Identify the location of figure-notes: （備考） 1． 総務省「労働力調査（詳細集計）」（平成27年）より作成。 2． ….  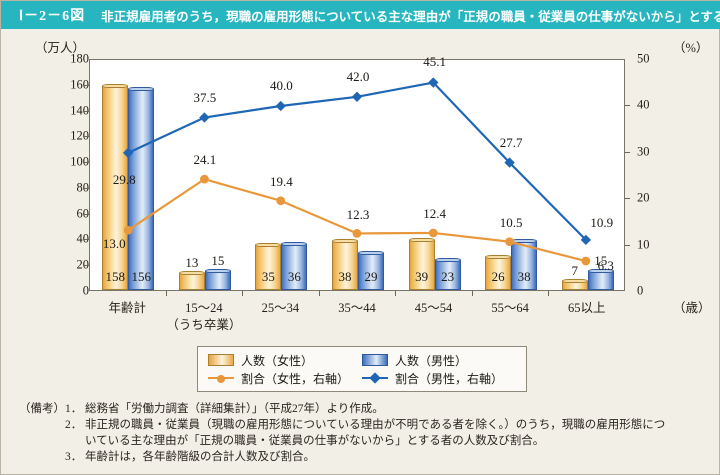
(364, 433).